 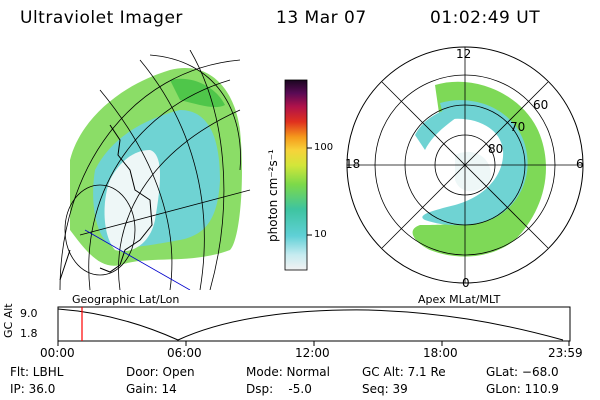 What do you see at coordinates (314, 326) in the screenshot?
I see `altitude-plot` at bounding box center [314, 326].